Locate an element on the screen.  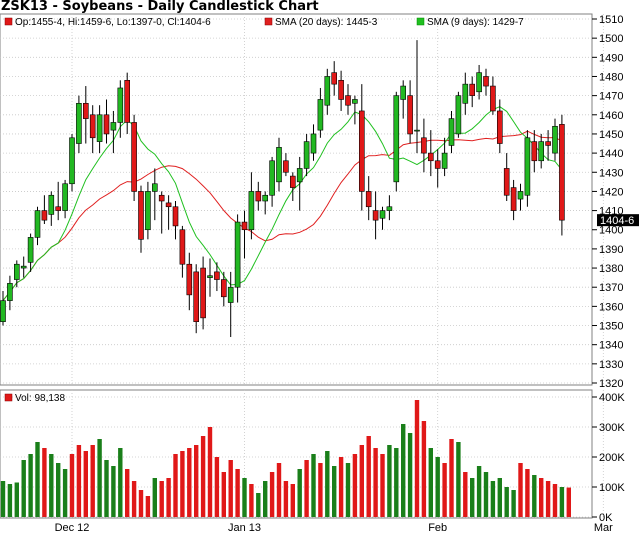
price-tick-label: 1440 is located at coordinates (611, 154).